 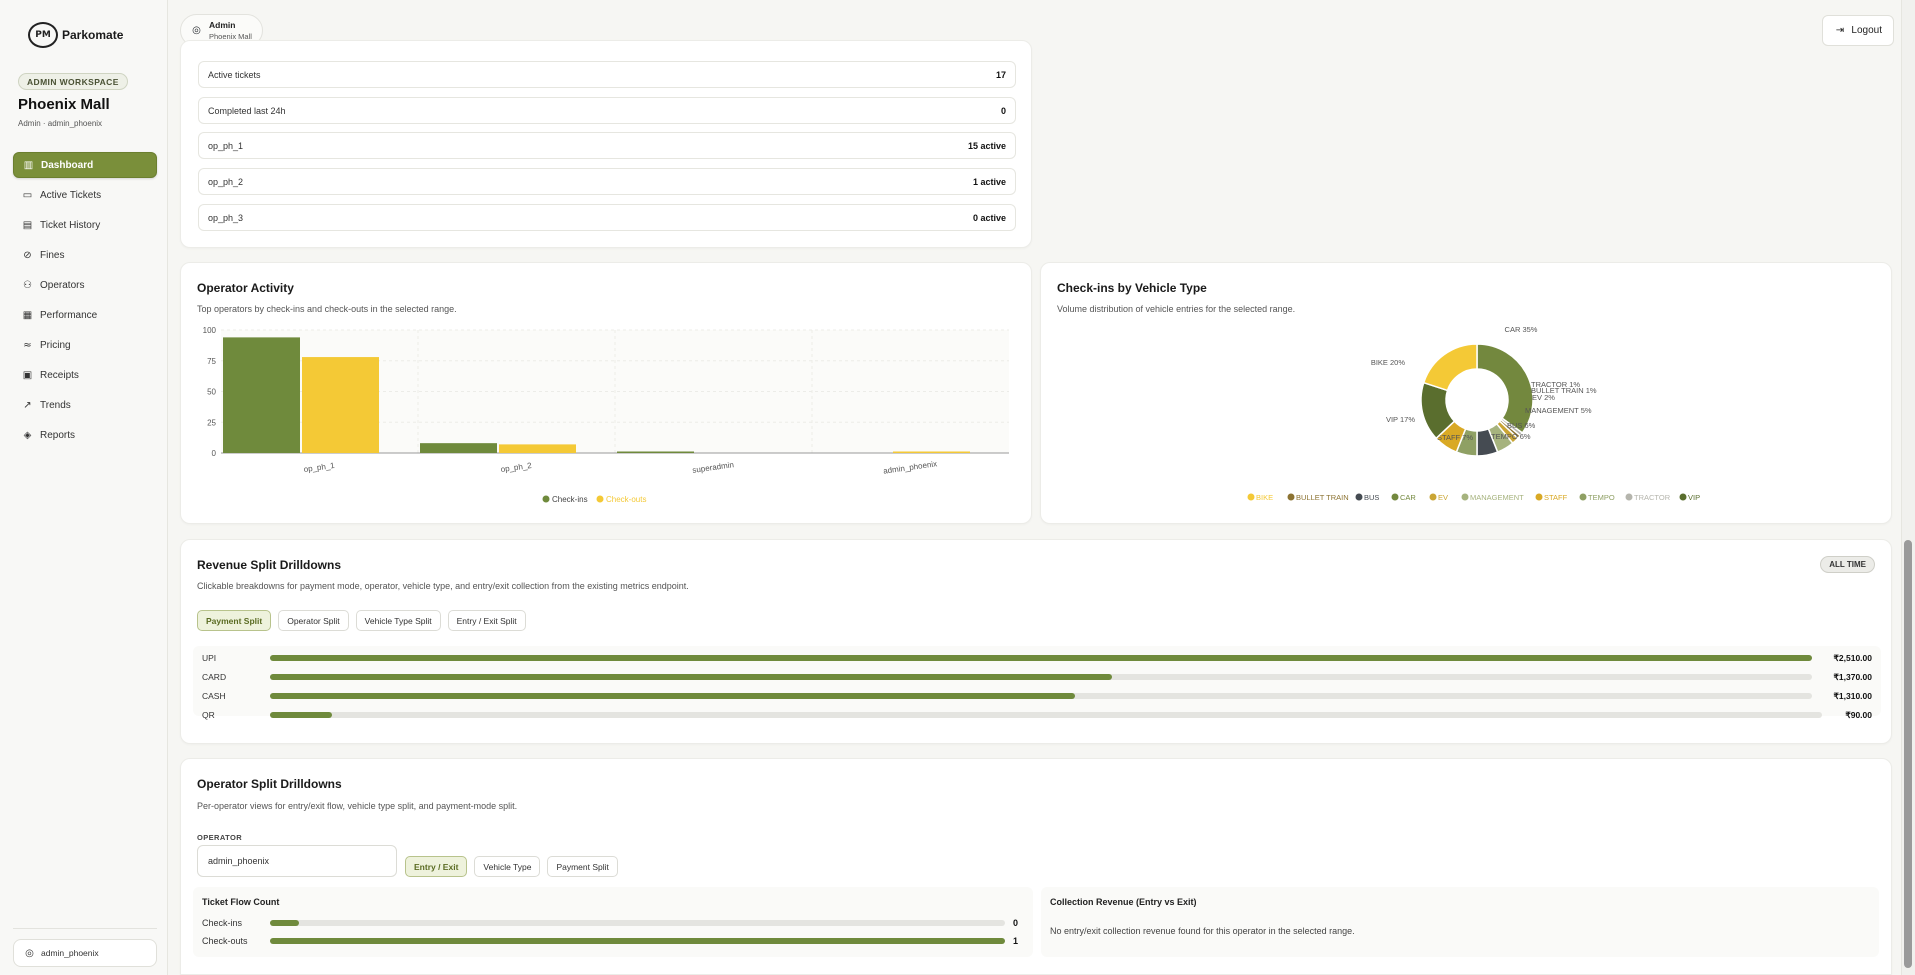 What do you see at coordinates (1037, 677) in the screenshot?
I see `revenue-row: CARD ₹1,370.00` at bounding box center [1037, 677].